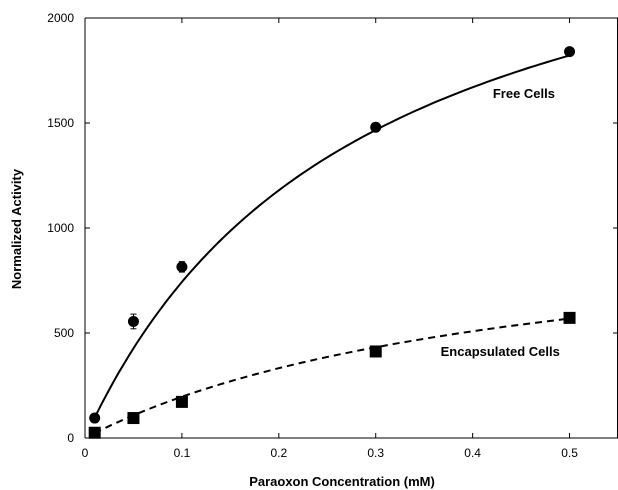  Describe the element at coordinates (569, 453) in the screenshot. I see `x-tick-label: 0.5` at that location.